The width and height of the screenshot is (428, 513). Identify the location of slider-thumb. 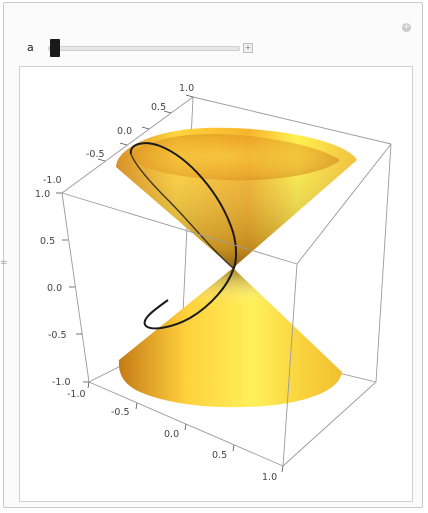
(54, 48).